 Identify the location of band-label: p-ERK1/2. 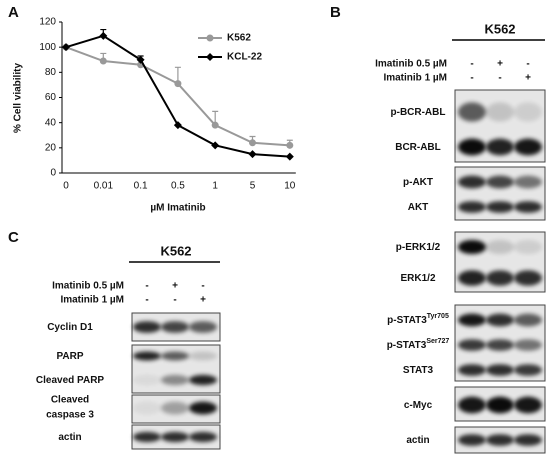
(418, 247).